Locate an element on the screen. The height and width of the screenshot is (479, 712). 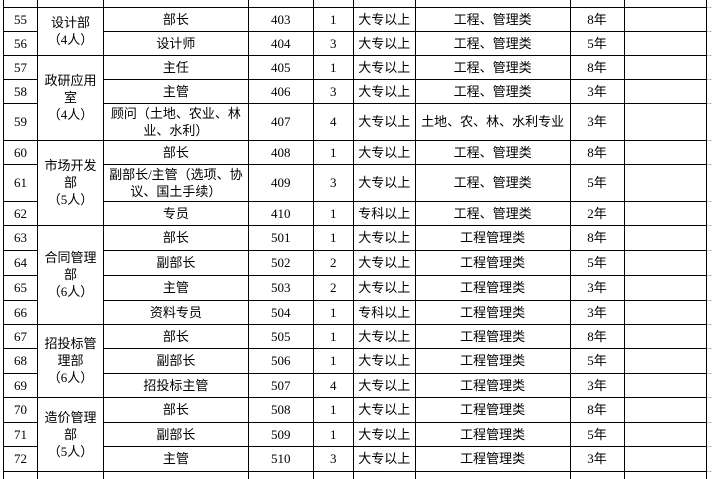
partial-row-top is located at coordinates (357, 4).